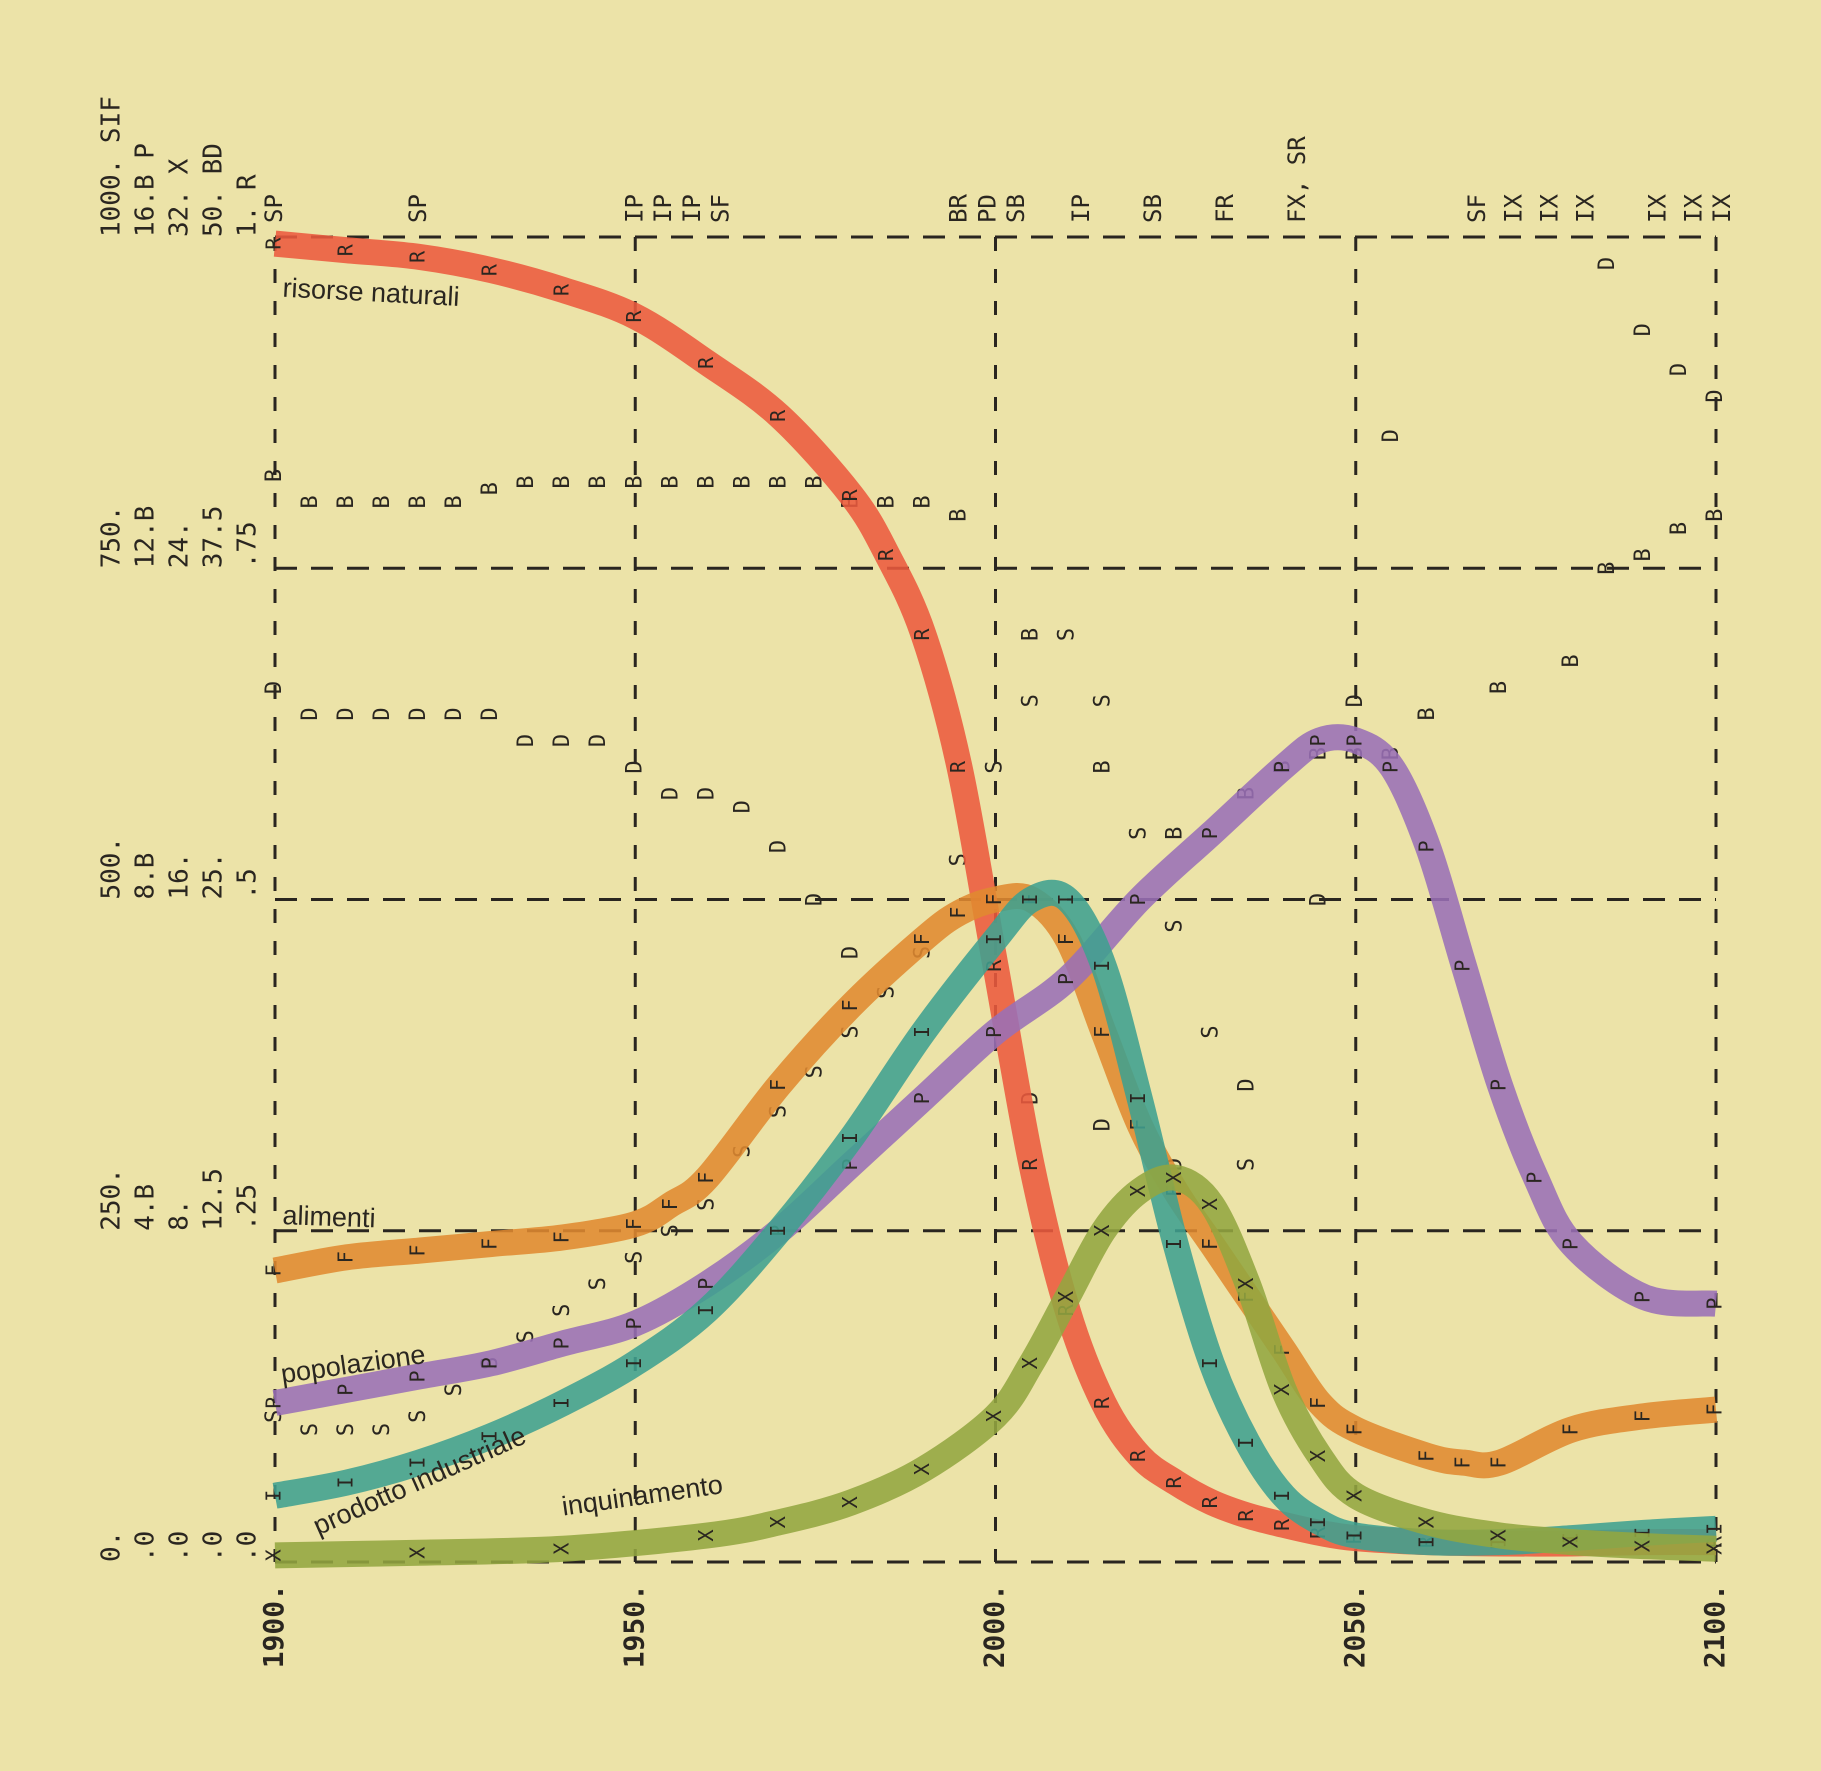 The height and width of the screenshot is (1771, 1821). What do you see at coordinates (214, 537) in the screenshot?
I see `y-tick-label: 37.5` at bounding box center [214, 537].